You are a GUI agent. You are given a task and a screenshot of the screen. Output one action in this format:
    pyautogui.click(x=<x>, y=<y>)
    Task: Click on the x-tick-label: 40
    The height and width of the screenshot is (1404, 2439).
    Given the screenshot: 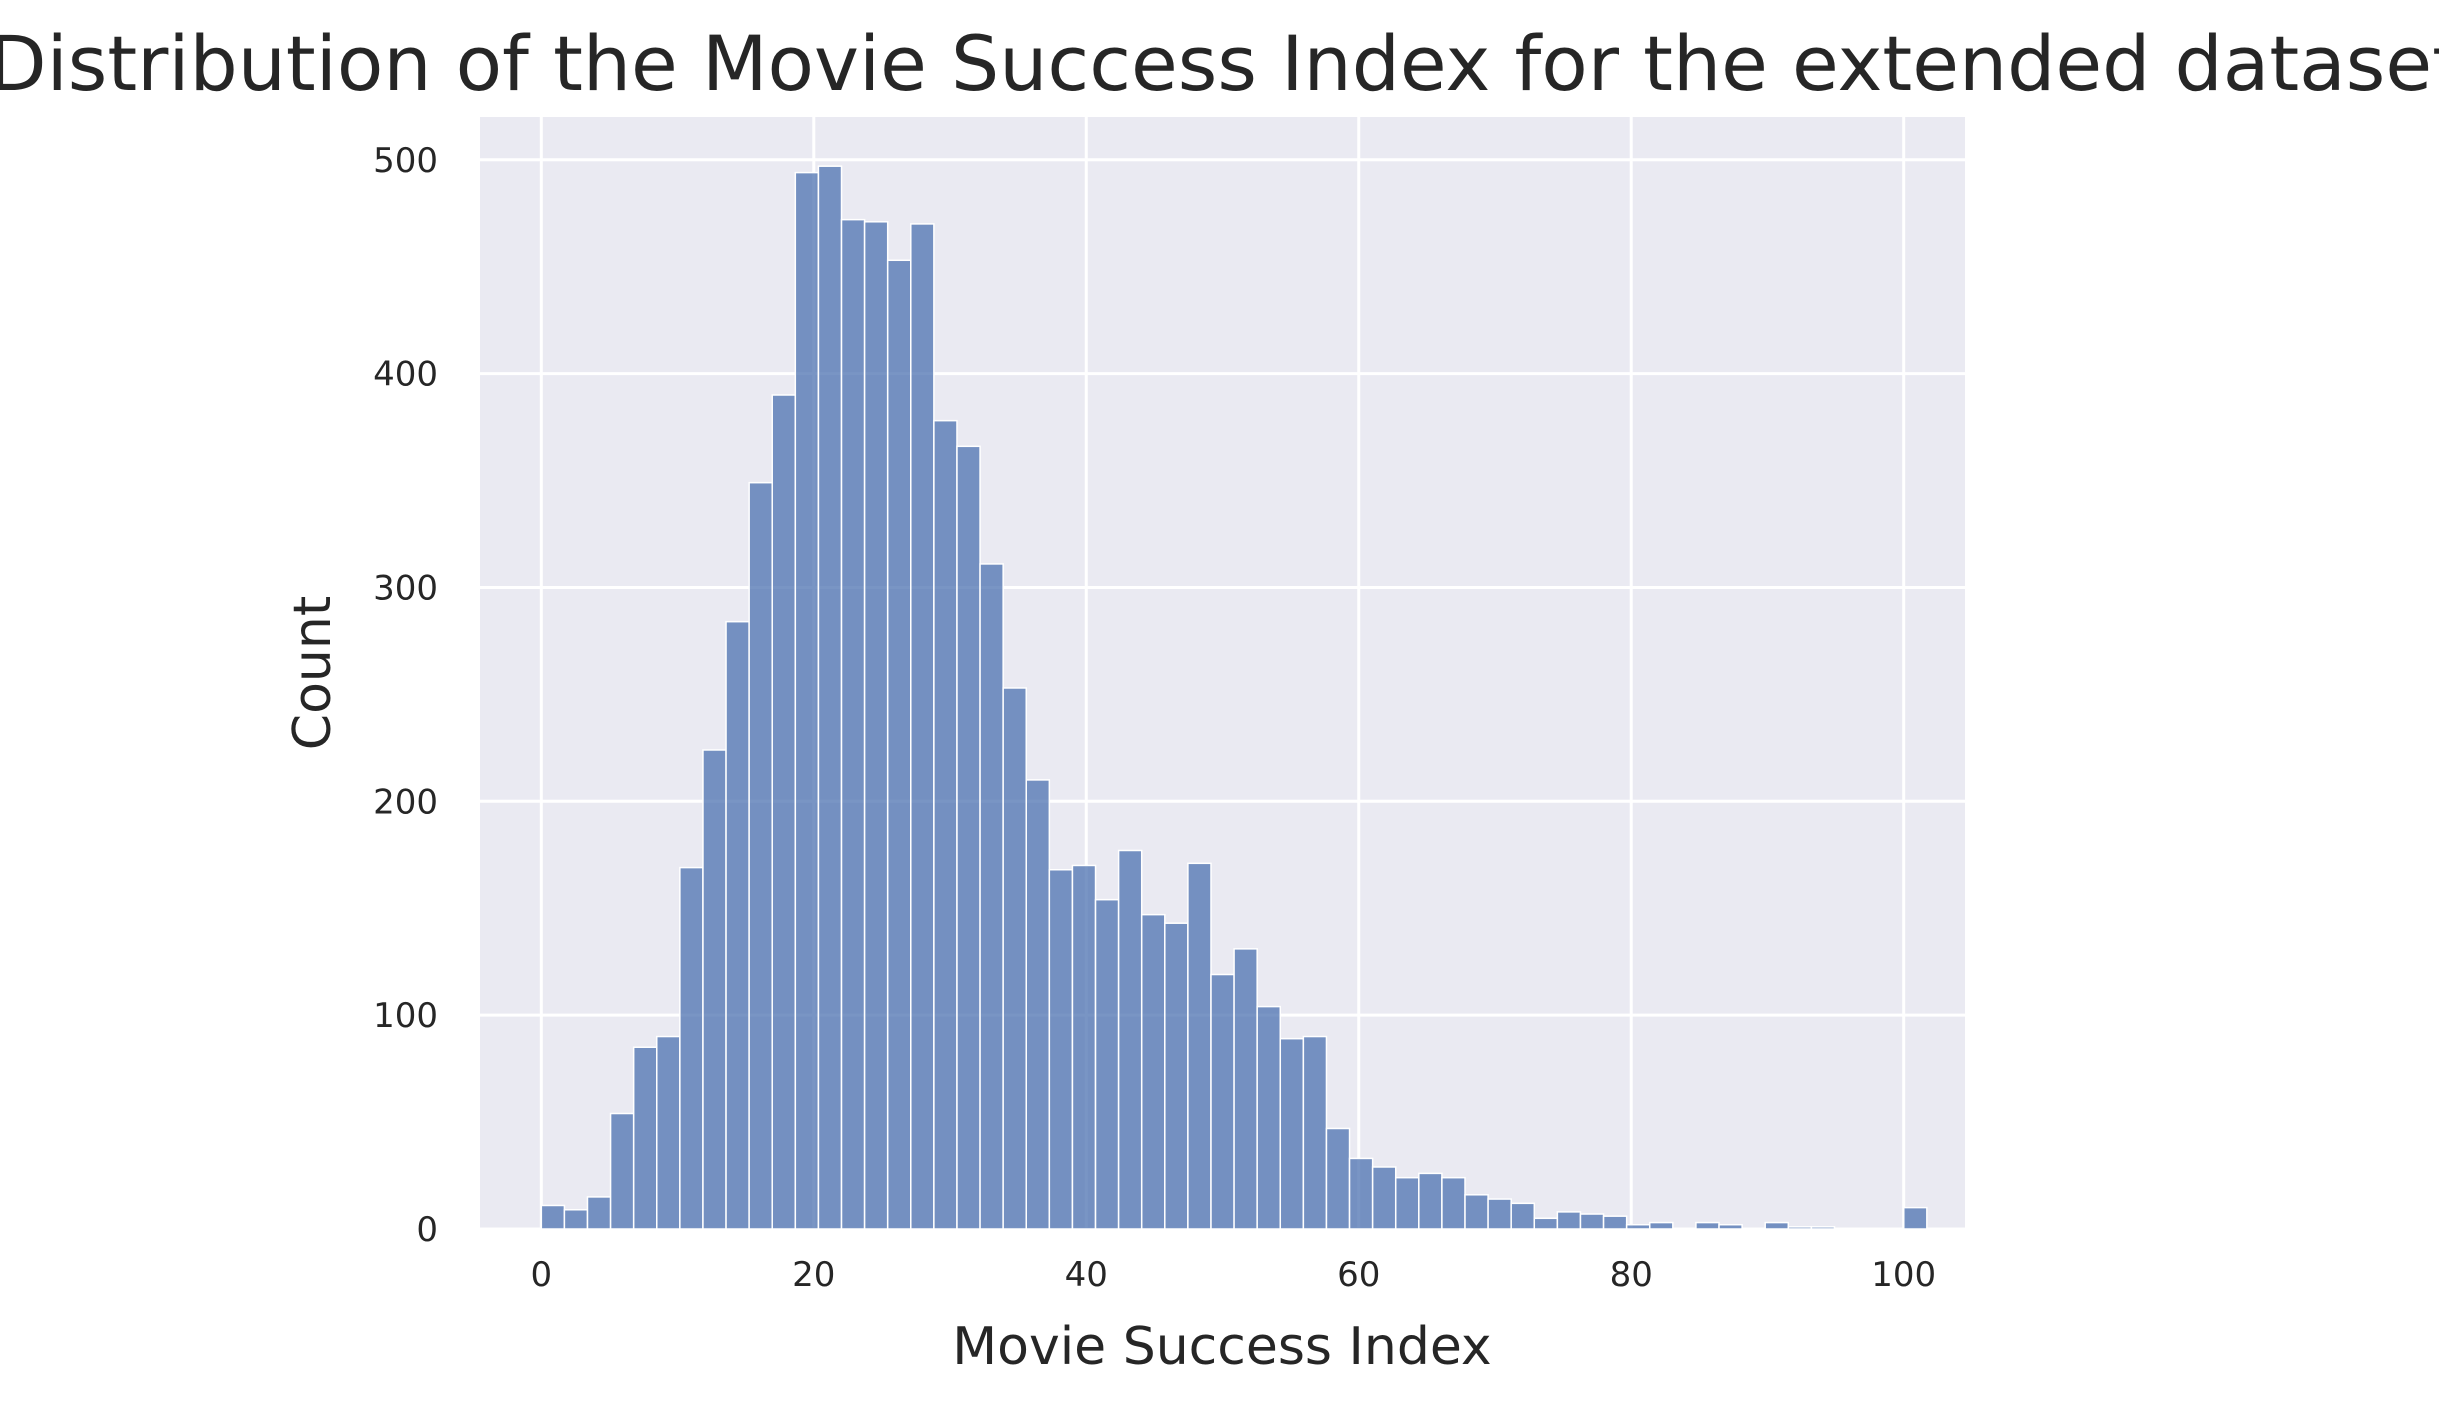 What is the action you would take?
    pyautogui.click(x=1086, y=1275)
    